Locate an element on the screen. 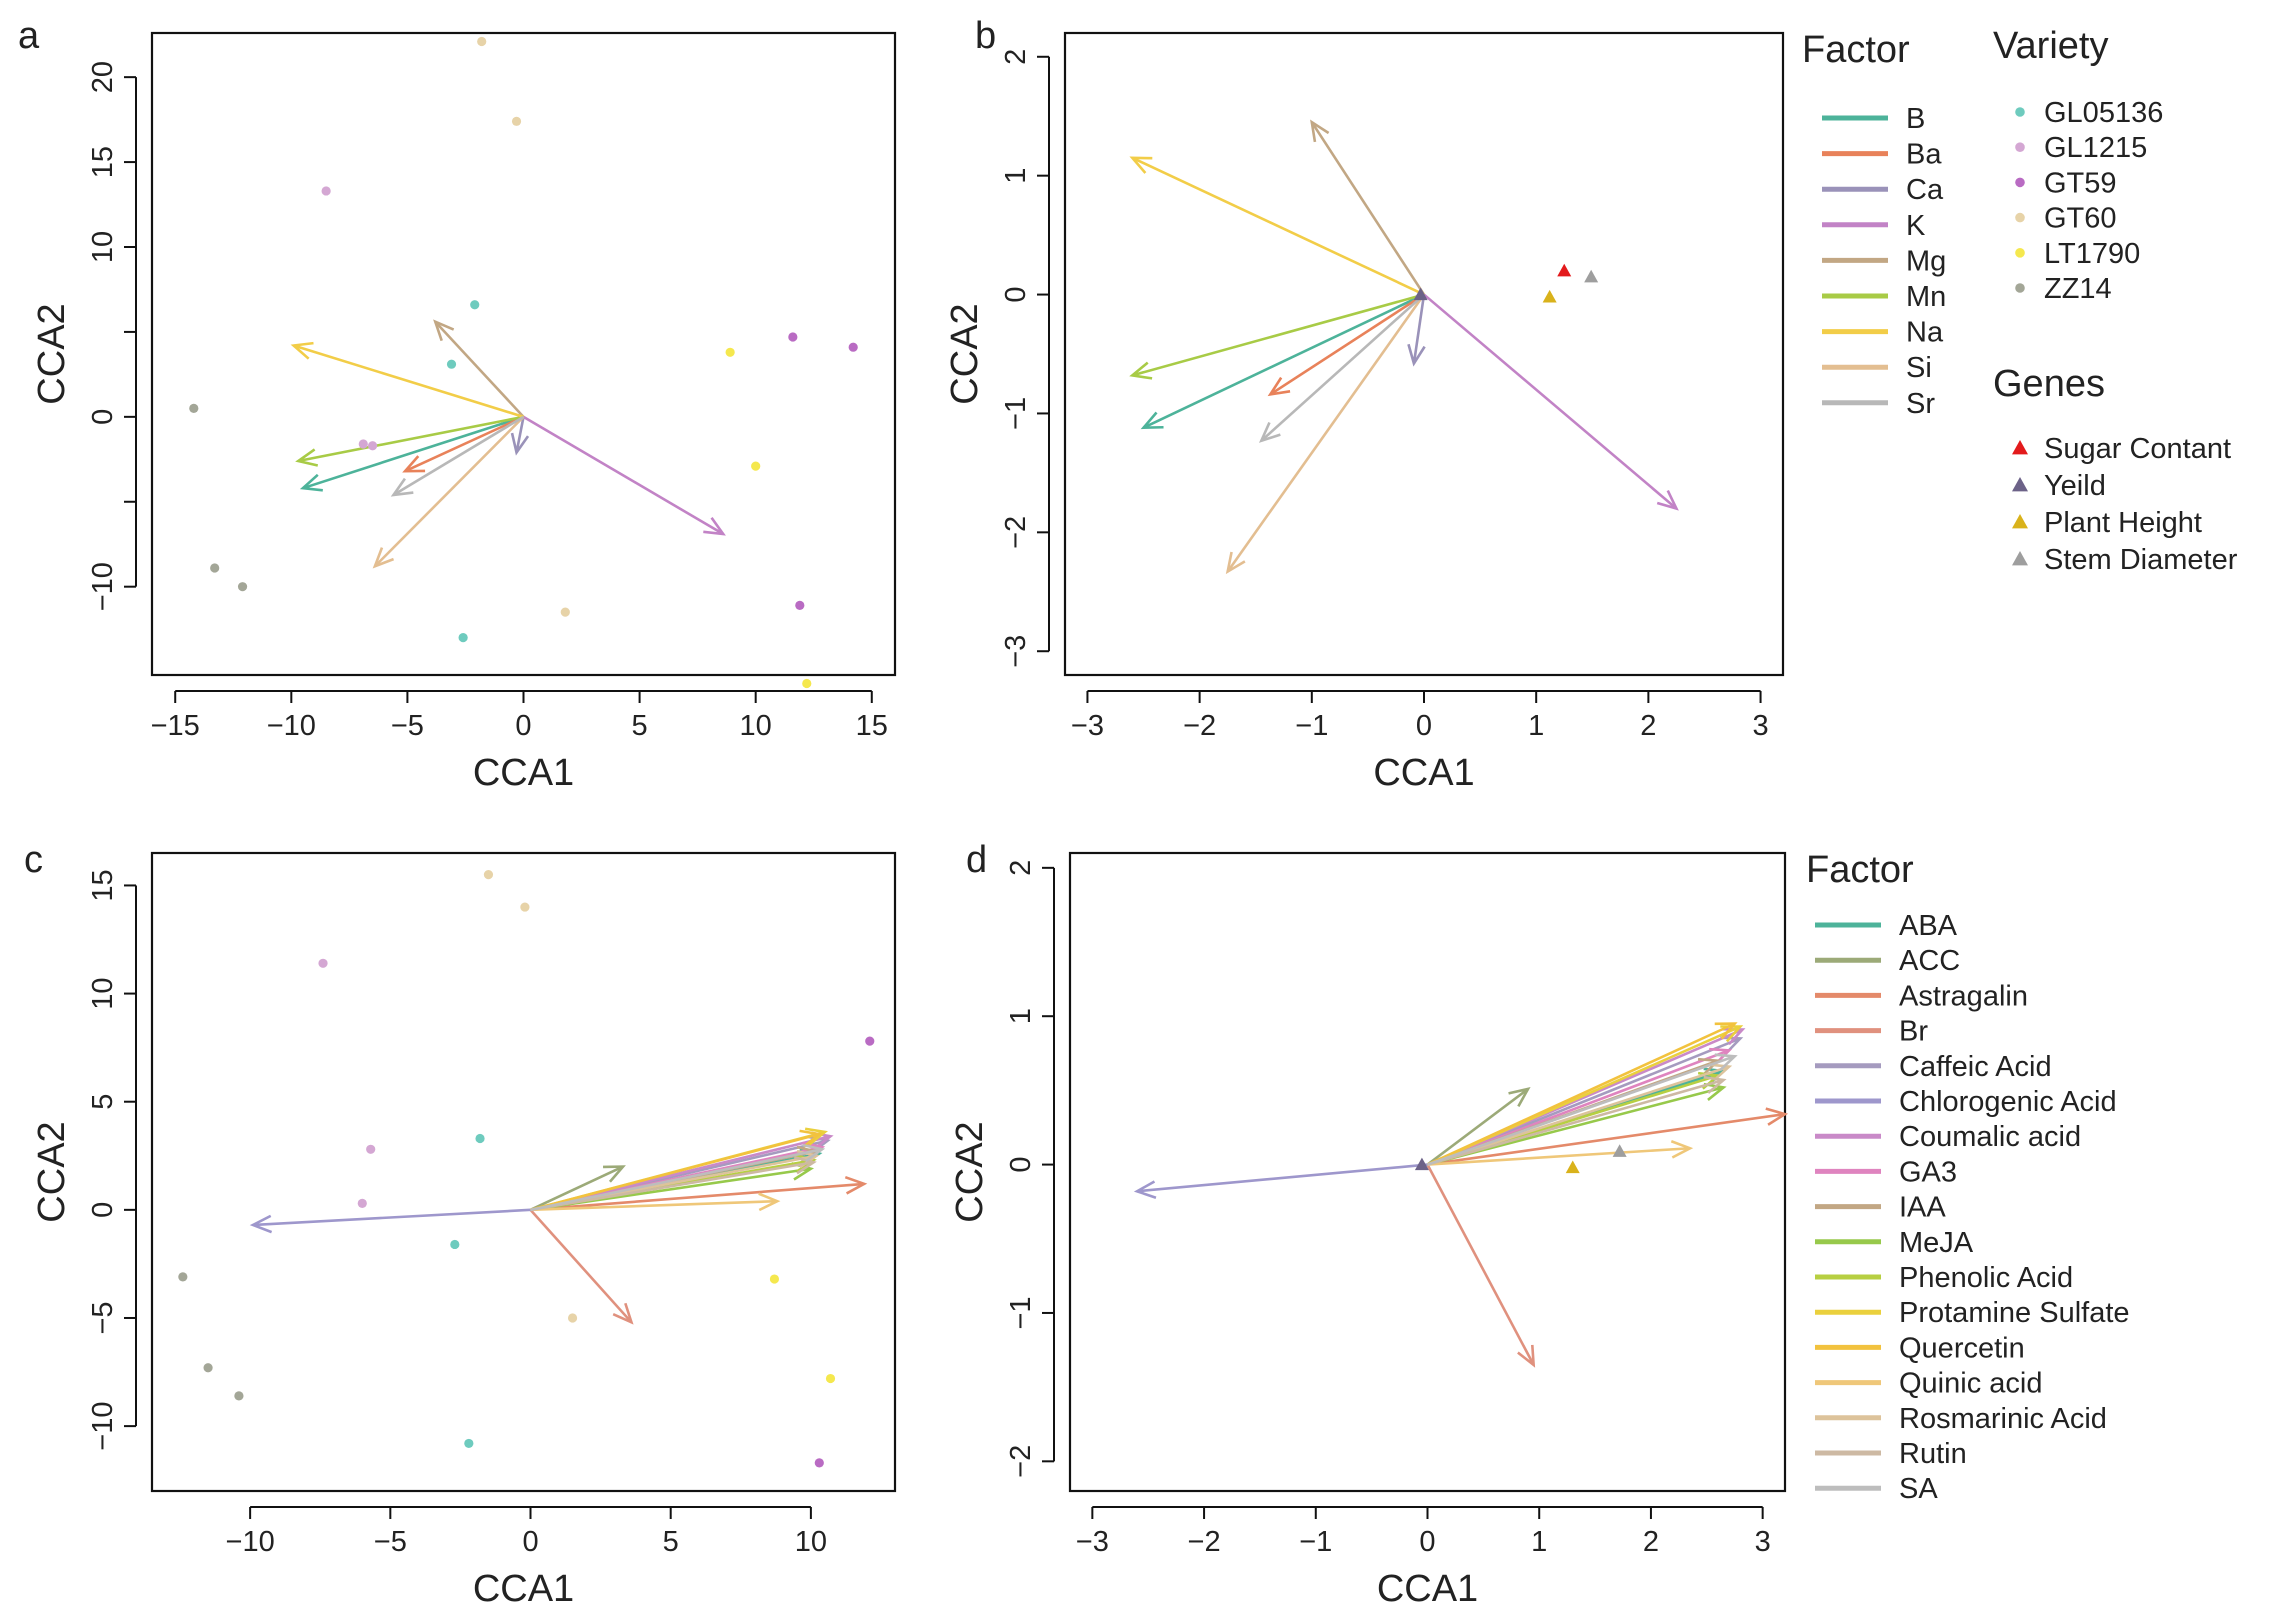 This screenshot has height=1620, width=2280. legend-label-coumalic-acid: Coumalic acid is located at coordinates (1990, 1137).